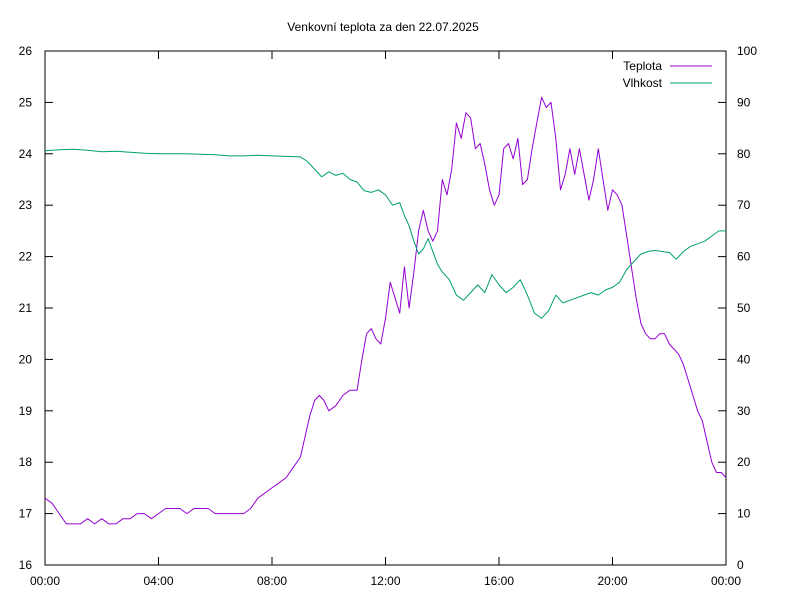  I want to click on y-axis-right: 0 10 20 30 40 50 60 70 80 90 100, so click(737, 308).